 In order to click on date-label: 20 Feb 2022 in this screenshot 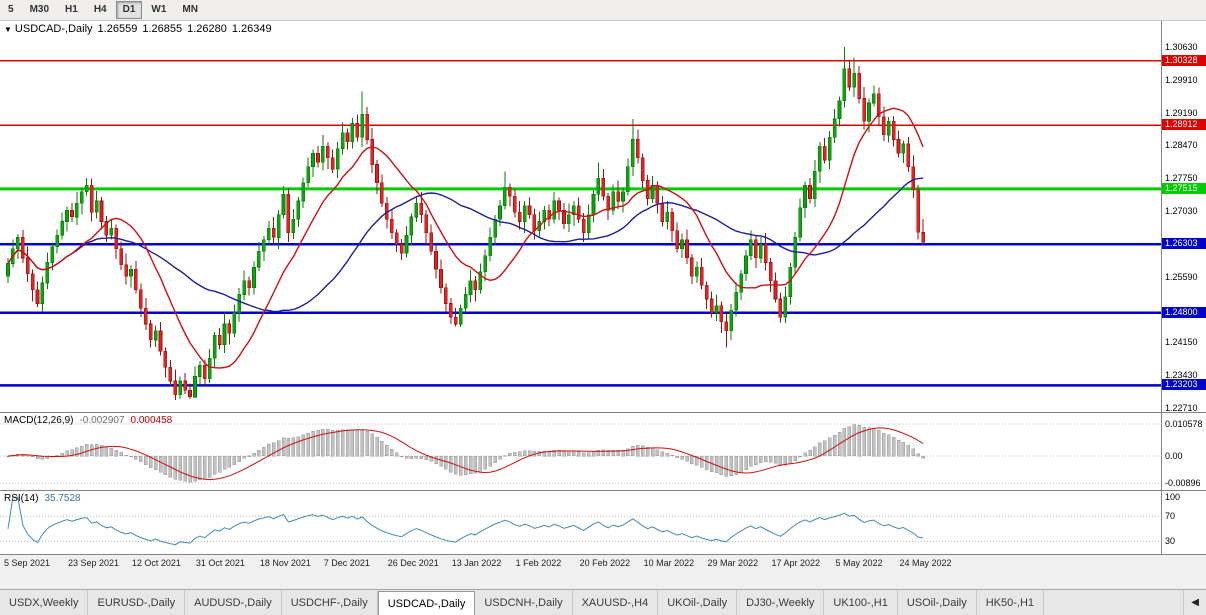, I will do `click(605, 563)`.